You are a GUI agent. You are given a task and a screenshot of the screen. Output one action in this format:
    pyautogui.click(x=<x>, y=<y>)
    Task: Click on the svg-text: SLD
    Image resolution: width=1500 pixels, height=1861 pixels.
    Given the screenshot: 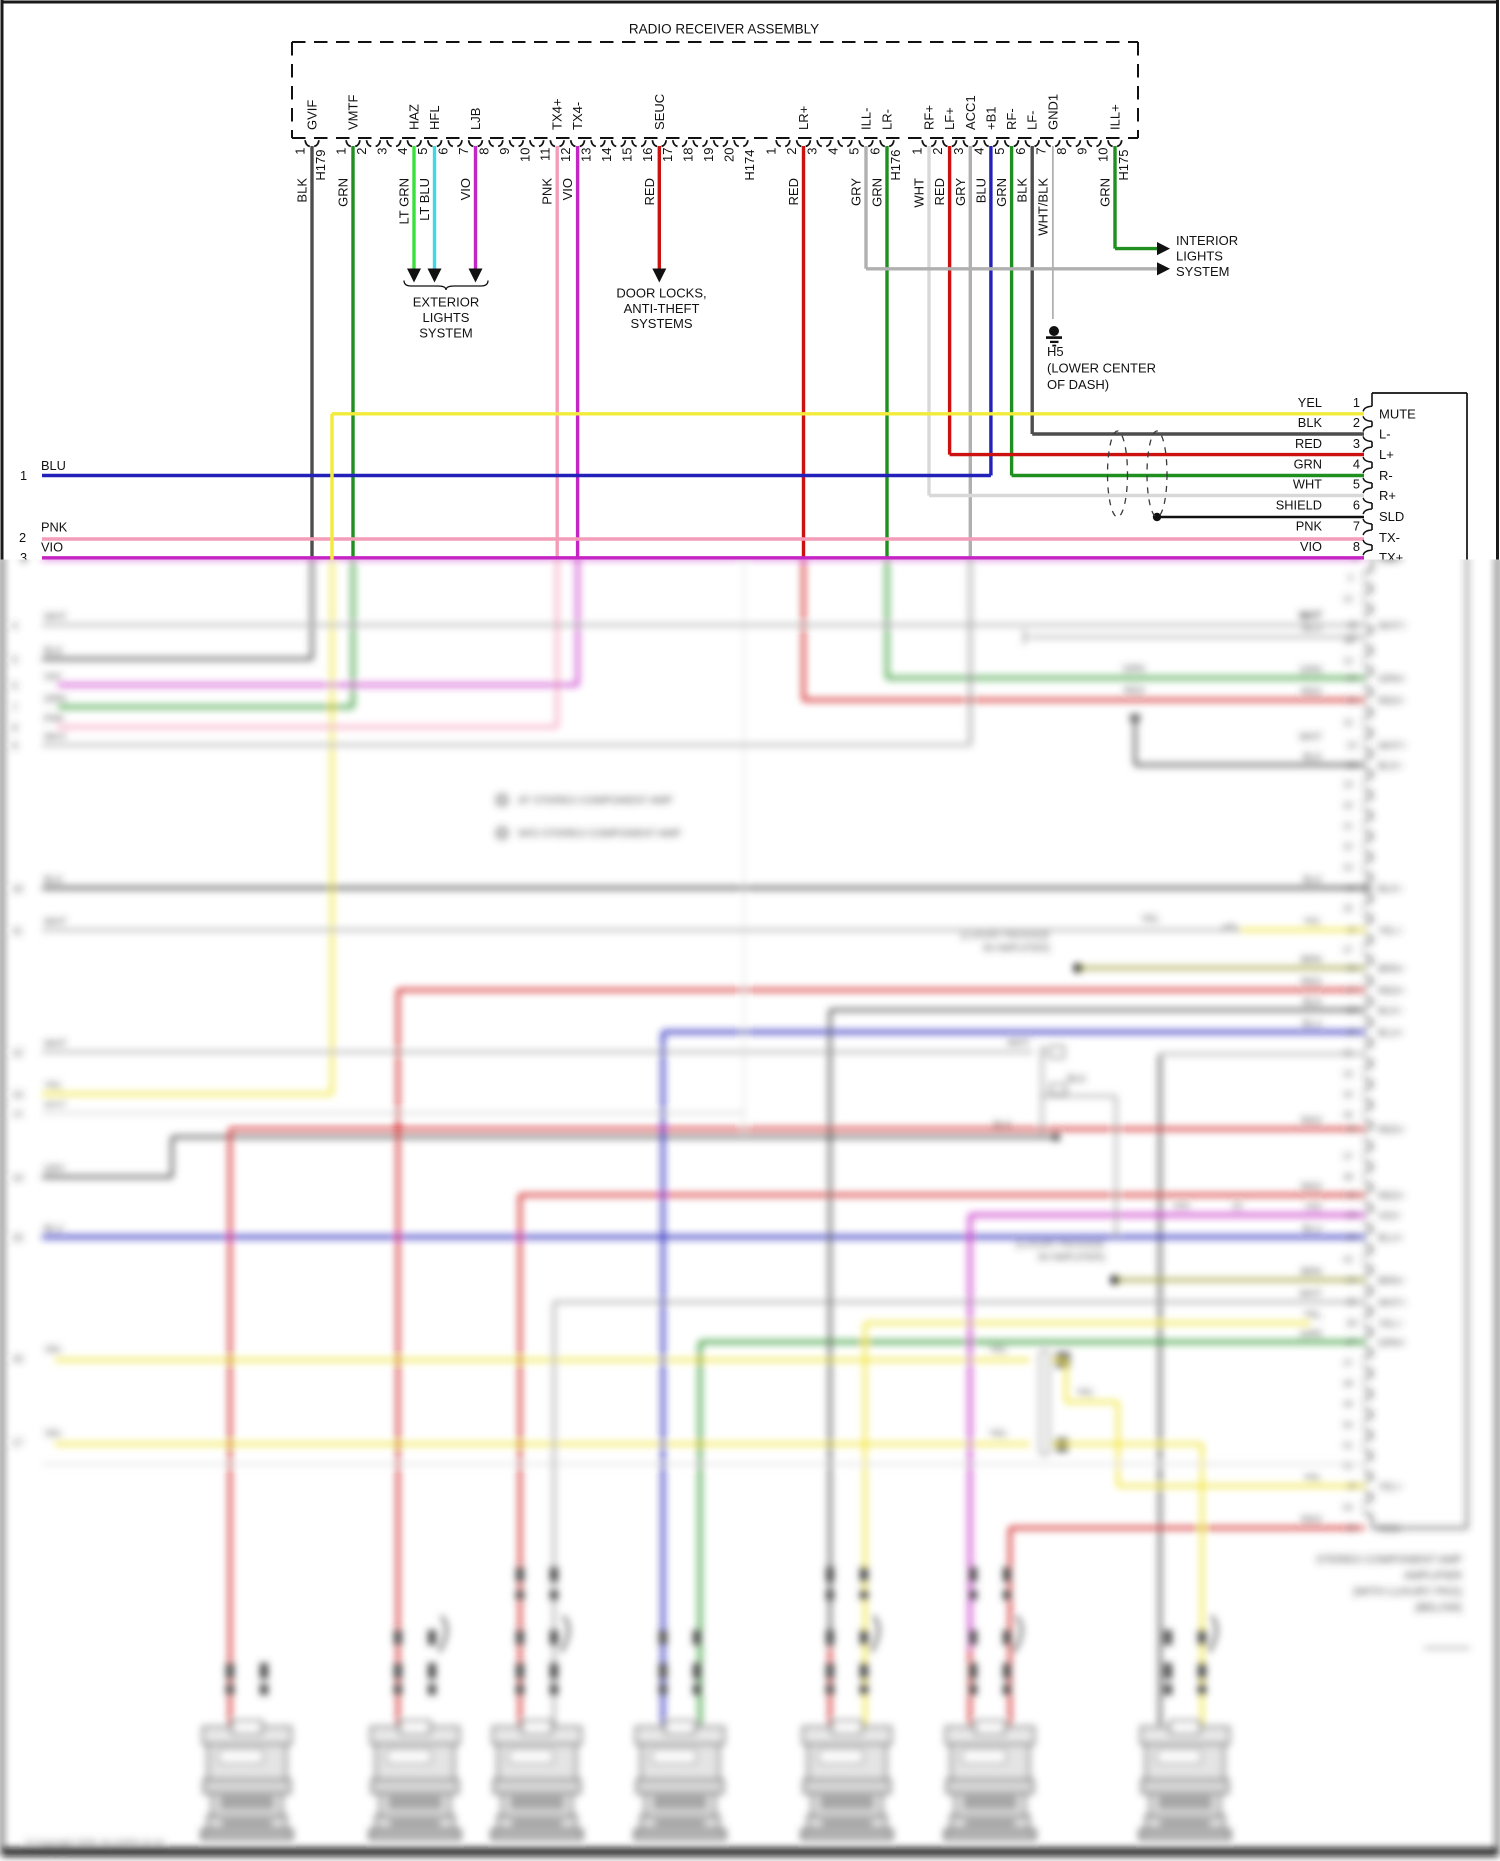 What is the action you would take?
    pyautogui.click(x=1391, y=516)
    